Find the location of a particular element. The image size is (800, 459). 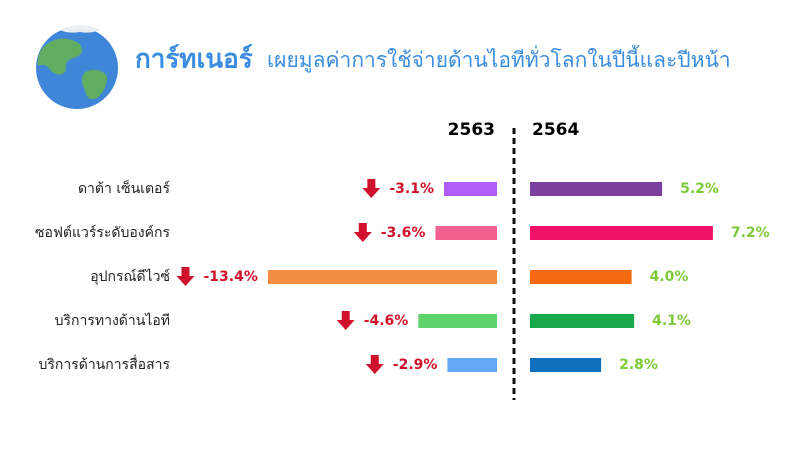

value-label: -2.9% is located at coordinates (415, 365).